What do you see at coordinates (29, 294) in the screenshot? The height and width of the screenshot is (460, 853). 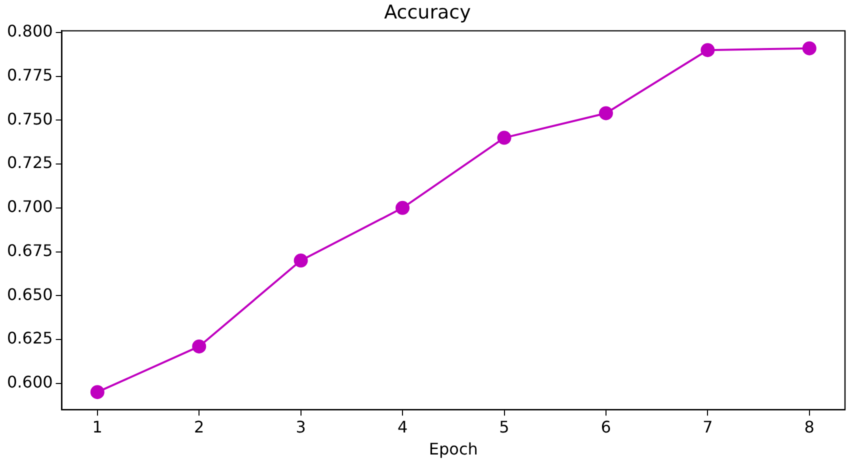 I see `y-tick-label: 0.650` at bounding box center [29, 294].